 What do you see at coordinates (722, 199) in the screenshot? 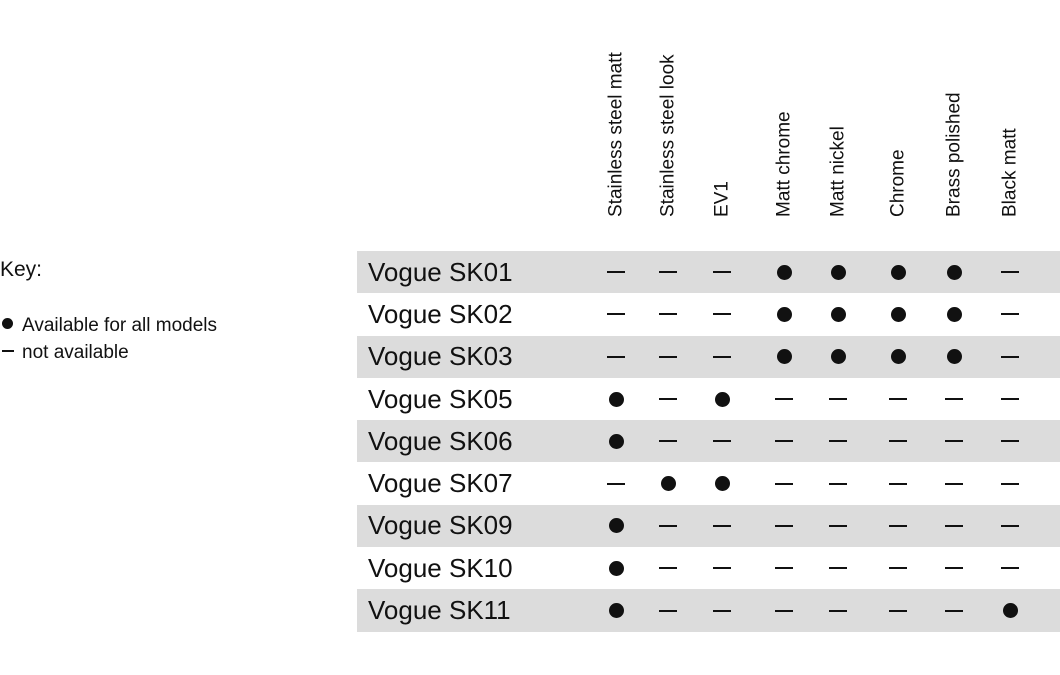
I see `column-header-label: EV1` at bounding box center [722, 199].